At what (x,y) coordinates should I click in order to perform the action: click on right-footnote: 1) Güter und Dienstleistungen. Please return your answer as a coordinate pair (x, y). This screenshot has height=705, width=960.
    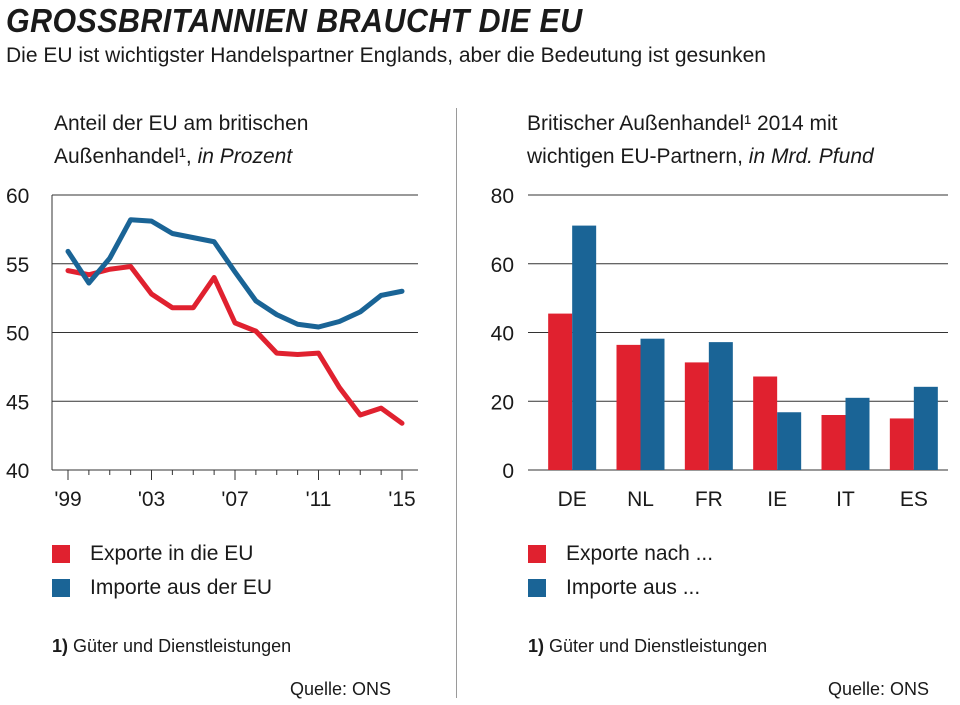
    Looking at the image, I should click on (647, 646).